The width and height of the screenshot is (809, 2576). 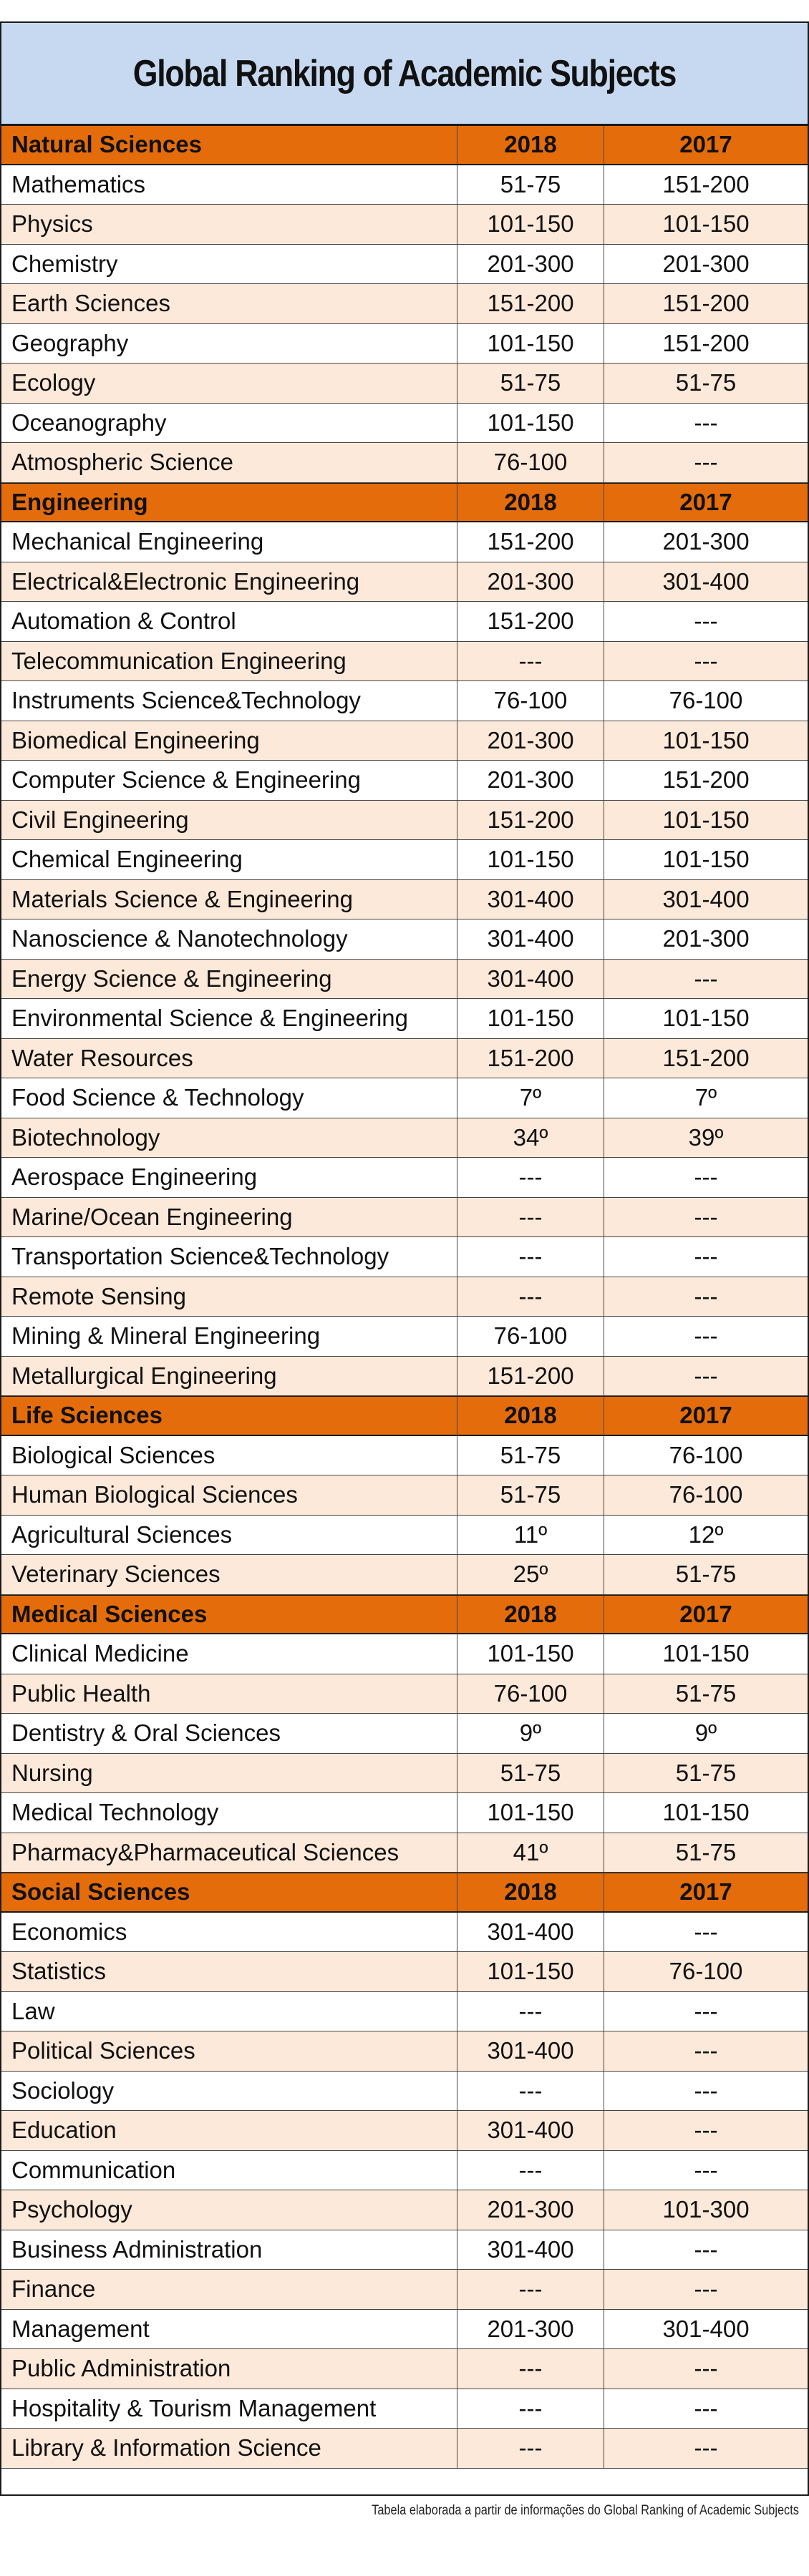 I want to click on subject-name: Atmospheric Science, so click(x=229, y=462).